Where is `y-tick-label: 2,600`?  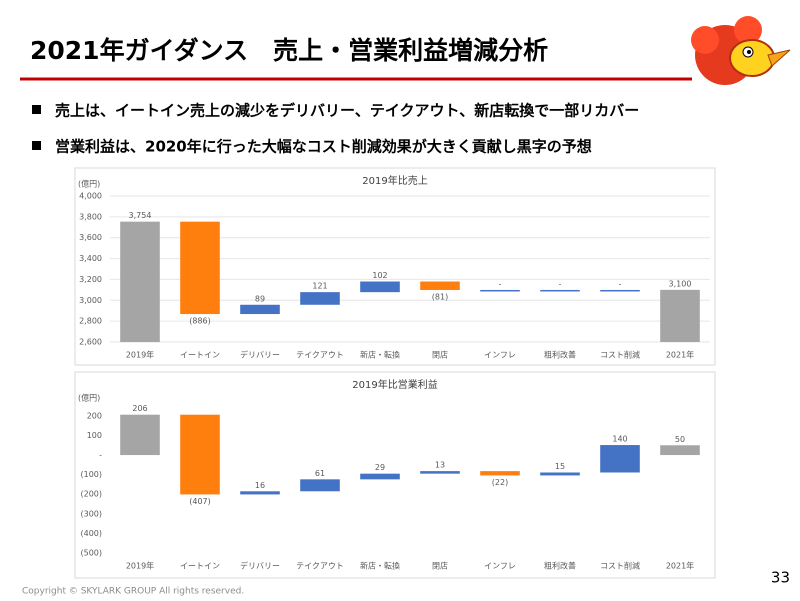 y-tick-label: 2,600 is located at coordinates (90, 342).